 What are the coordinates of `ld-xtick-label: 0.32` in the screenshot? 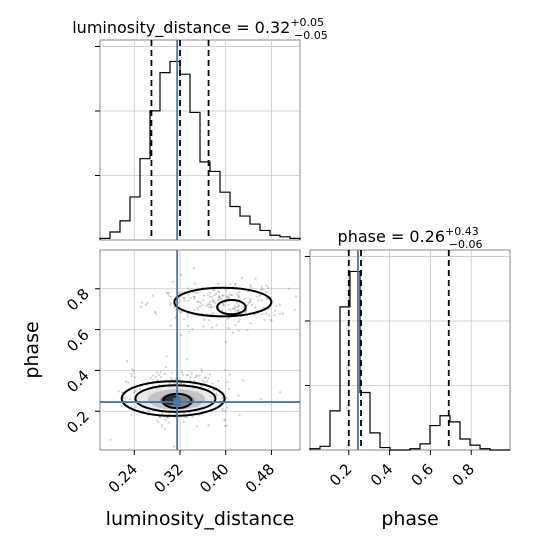 It's located at (168, 478).